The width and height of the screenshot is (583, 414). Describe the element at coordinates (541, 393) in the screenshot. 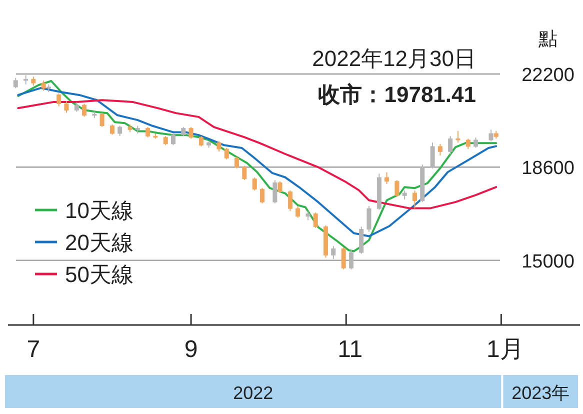

I see `text: 2023年` at that location.